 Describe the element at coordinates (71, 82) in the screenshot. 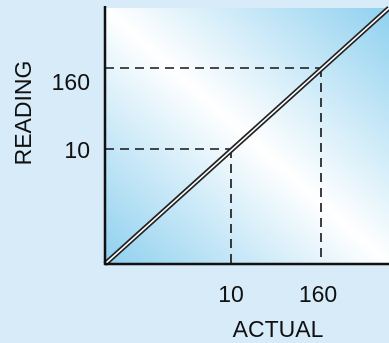

I see `y-tick-label: 160` at that location.